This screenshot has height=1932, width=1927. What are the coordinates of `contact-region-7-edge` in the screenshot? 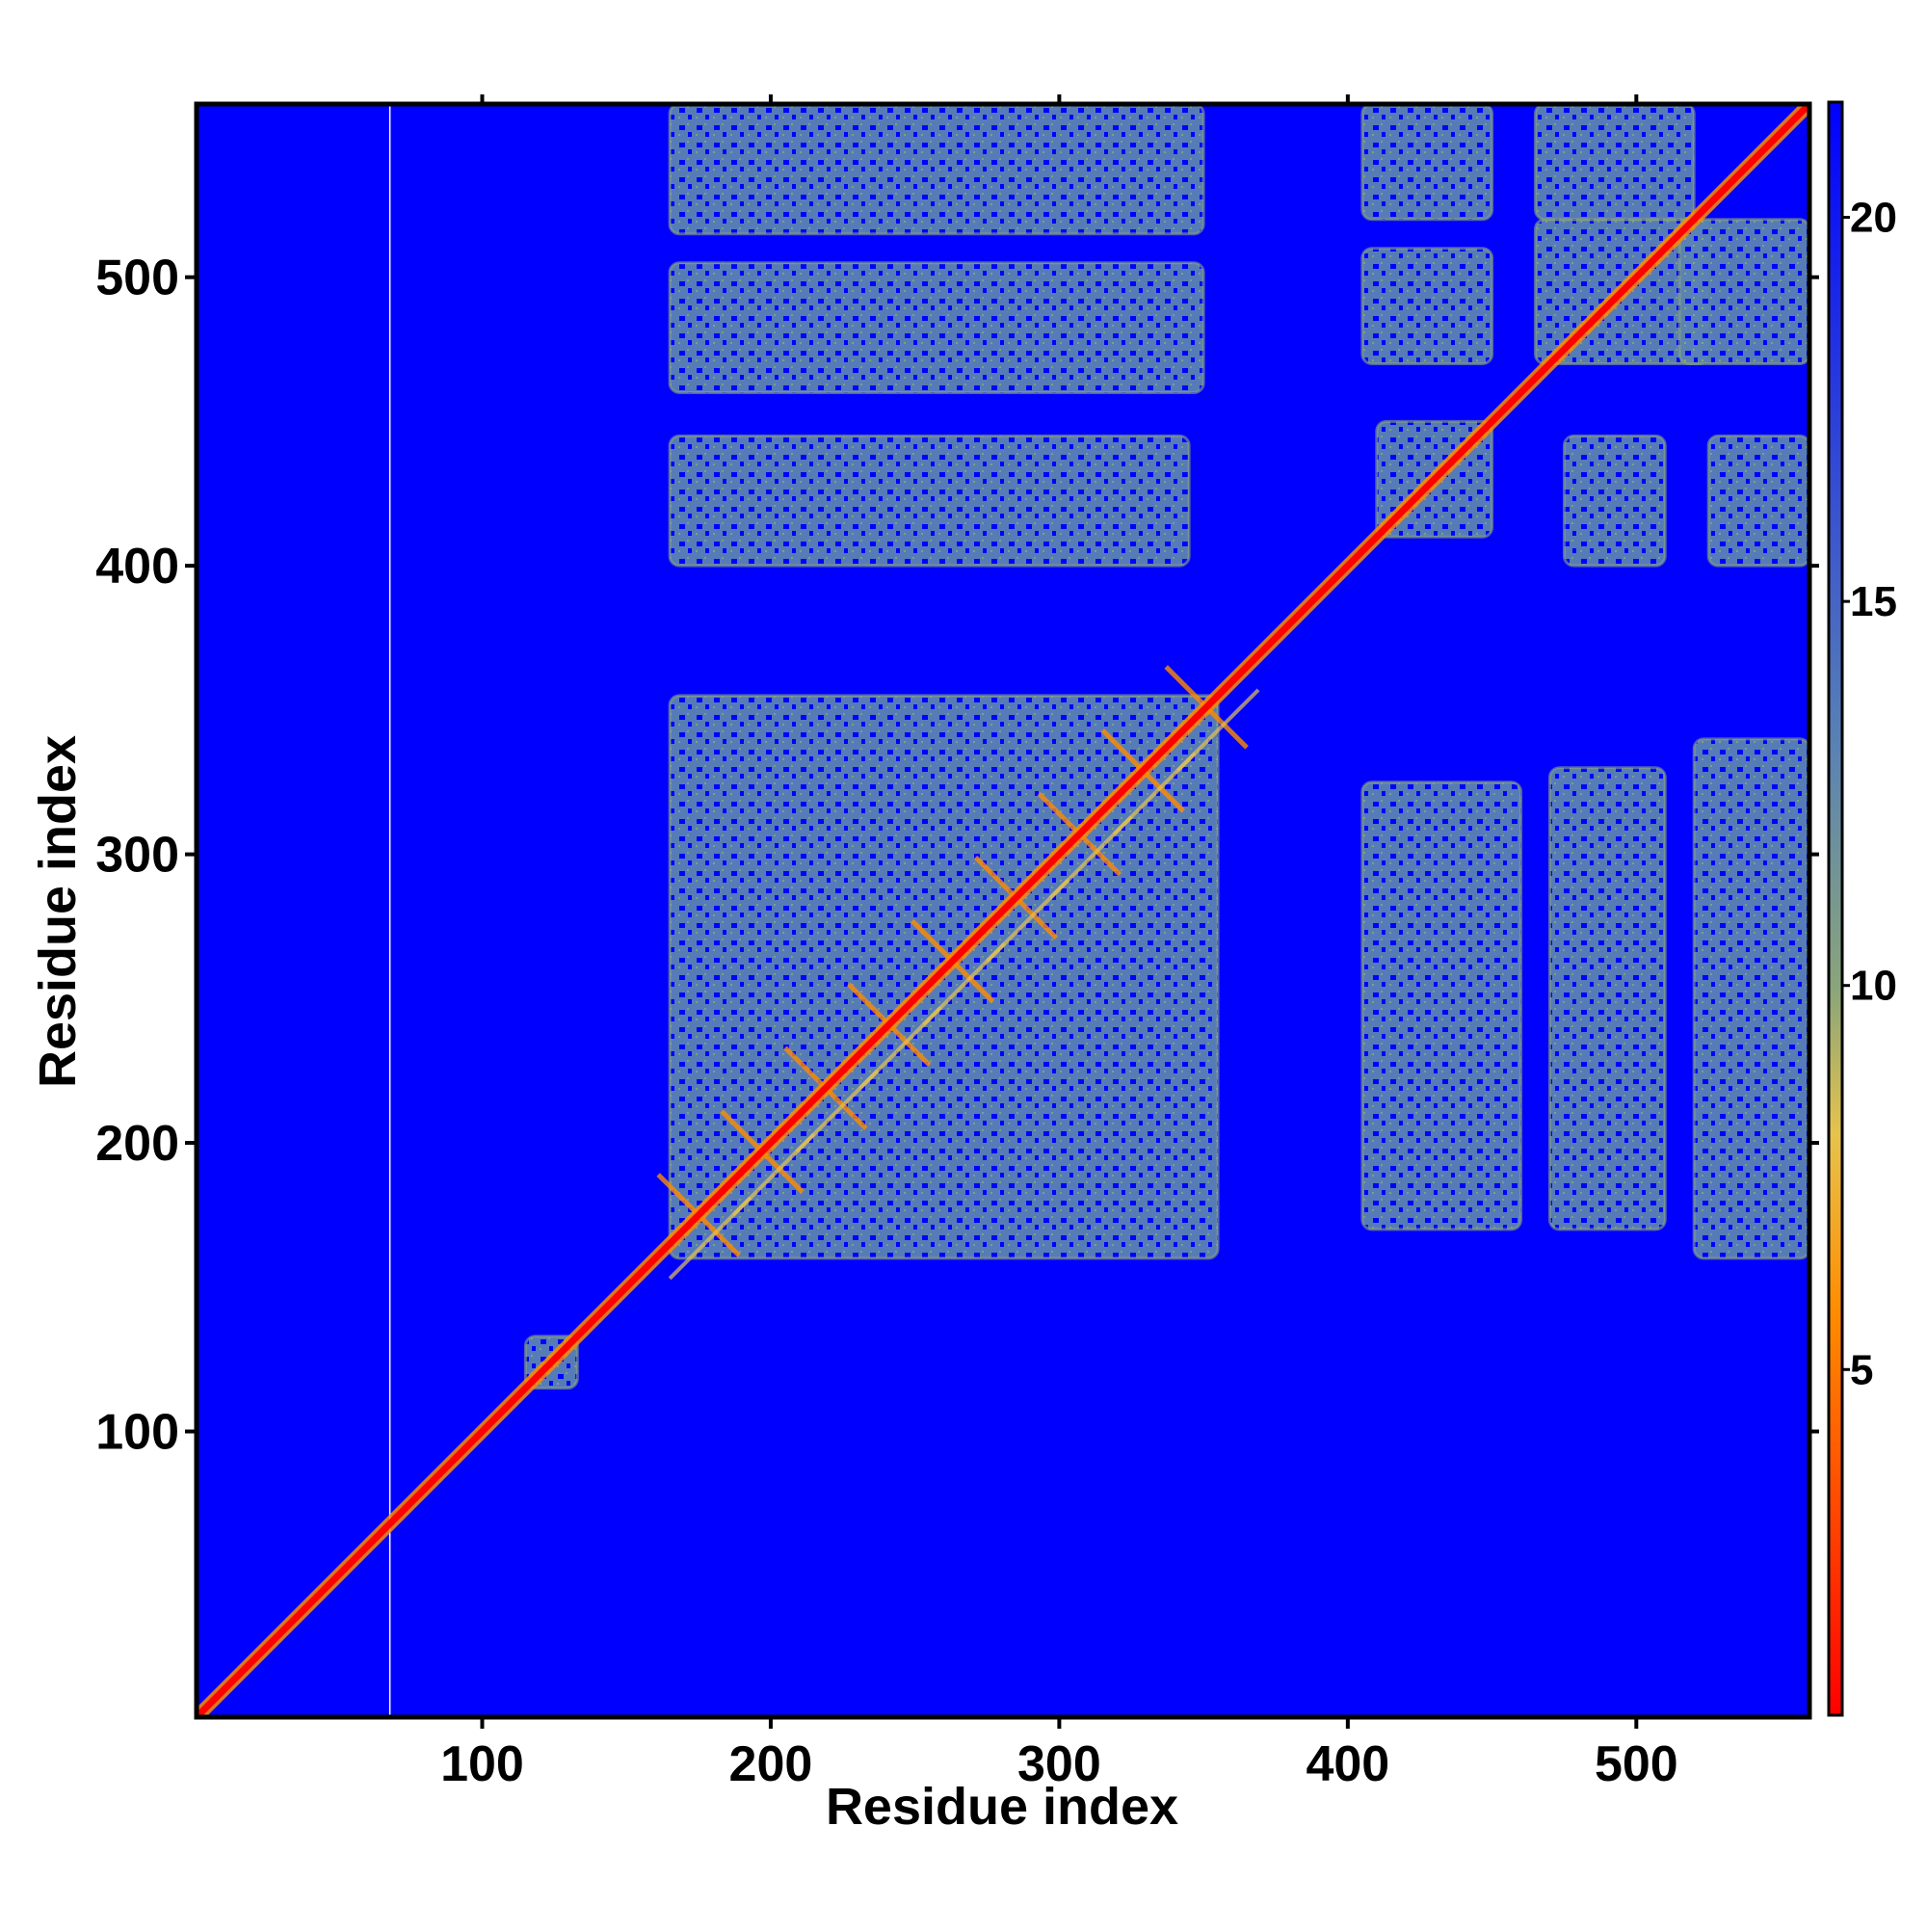 It's located at (1434, 479).